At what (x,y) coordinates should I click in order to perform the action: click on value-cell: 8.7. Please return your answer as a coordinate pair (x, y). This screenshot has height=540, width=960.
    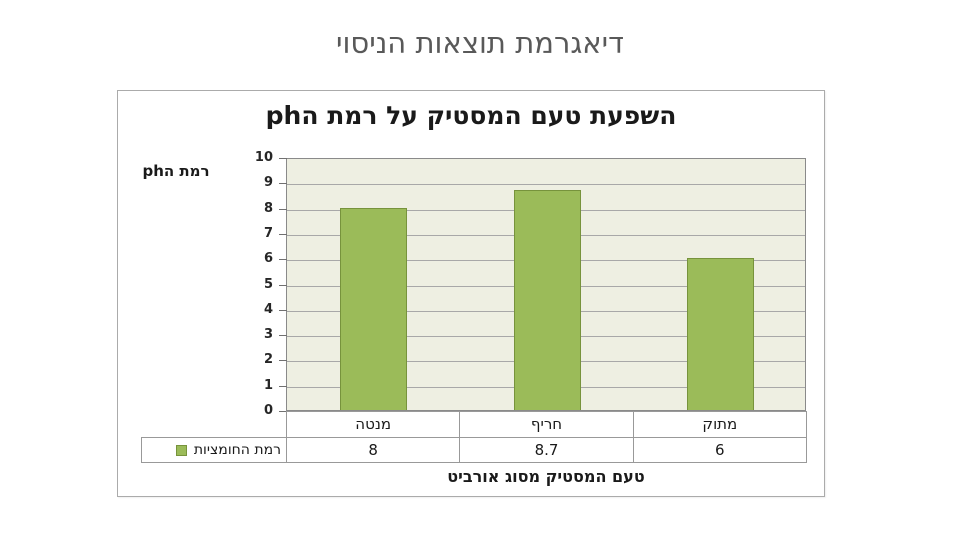
    Looking at the image, I should click on (545, 450).